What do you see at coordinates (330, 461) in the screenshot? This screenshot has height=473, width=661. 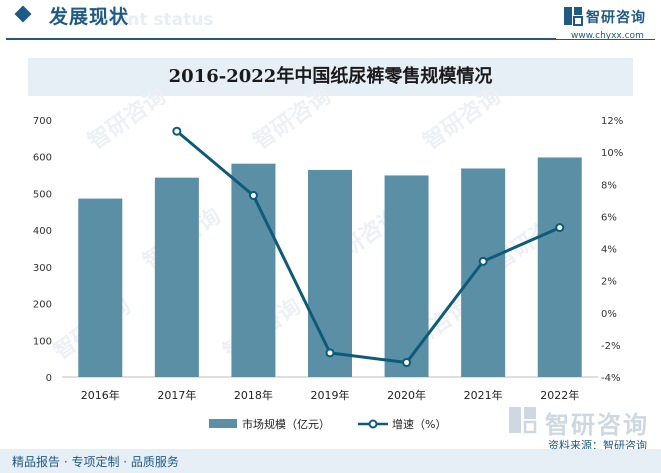 I see `footer-band: 精品报告 · 专项定制 · 品质服务` at bounding box center [330, 461].